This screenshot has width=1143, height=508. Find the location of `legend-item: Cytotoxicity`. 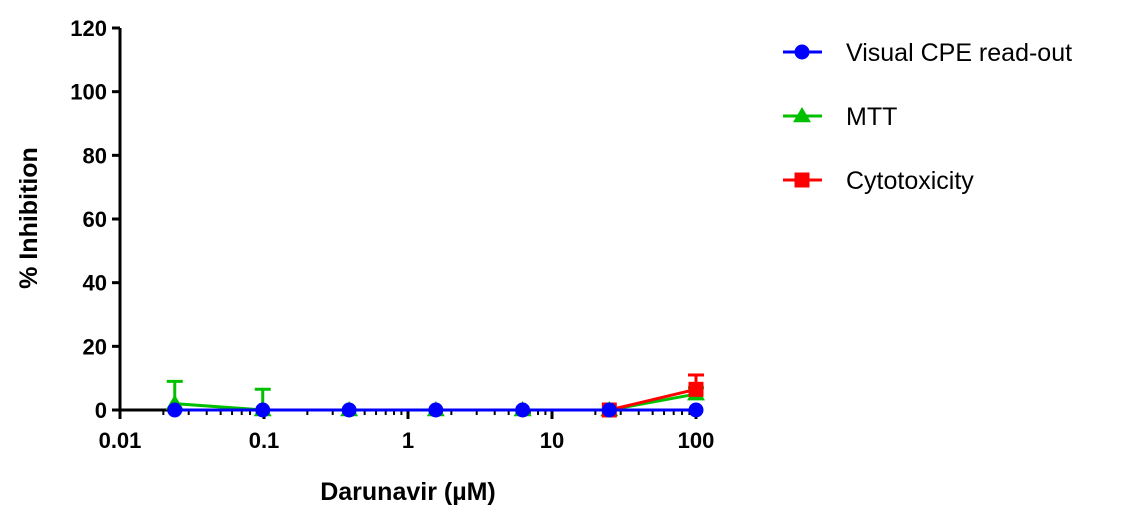

legend-item: Cytotoxicity is located at coordinates (878, 181).